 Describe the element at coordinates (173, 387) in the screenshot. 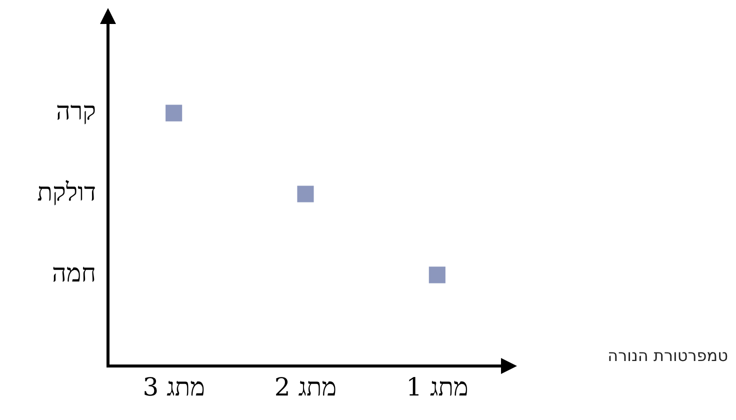

I see `x-tick-label: מתג 3` at that location.